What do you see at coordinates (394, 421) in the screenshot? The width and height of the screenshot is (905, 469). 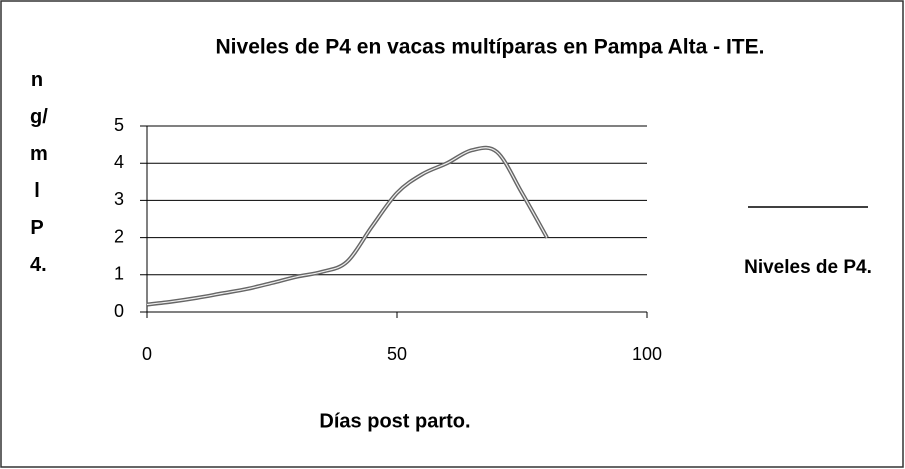 I see `x-axis-label: Días post parto.` at bounding box center [394, 421].